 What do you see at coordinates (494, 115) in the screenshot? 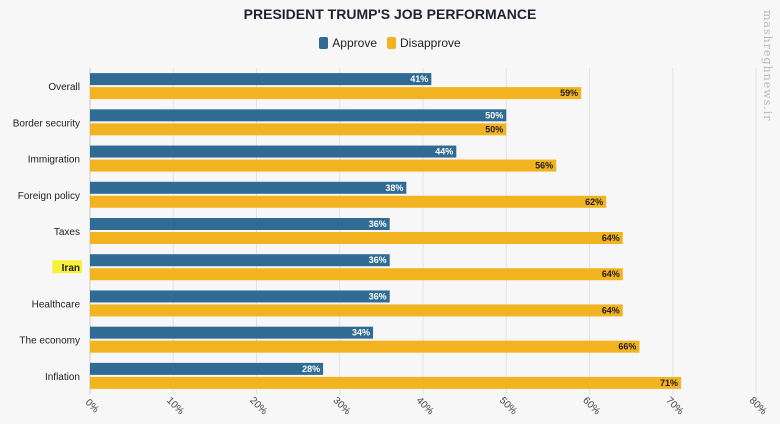
I see `approve-value-label: 50%` at bounding box center [494, 115].